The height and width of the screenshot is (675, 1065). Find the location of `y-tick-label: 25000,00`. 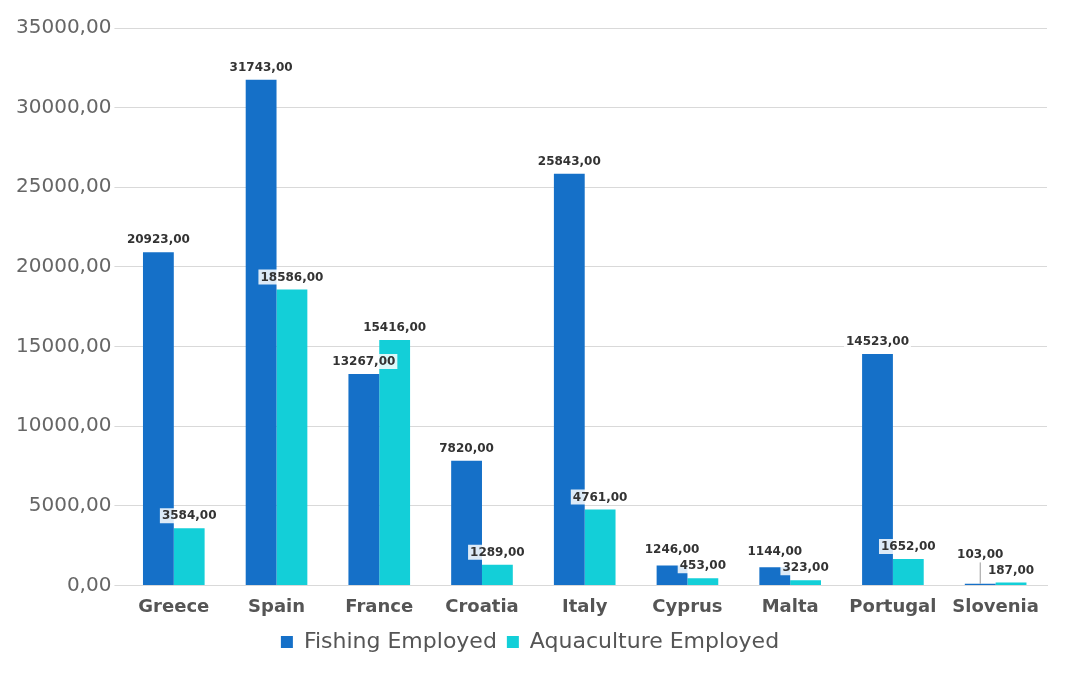

y-tick-label: 25000,00 is located at coordinates (63, 185).